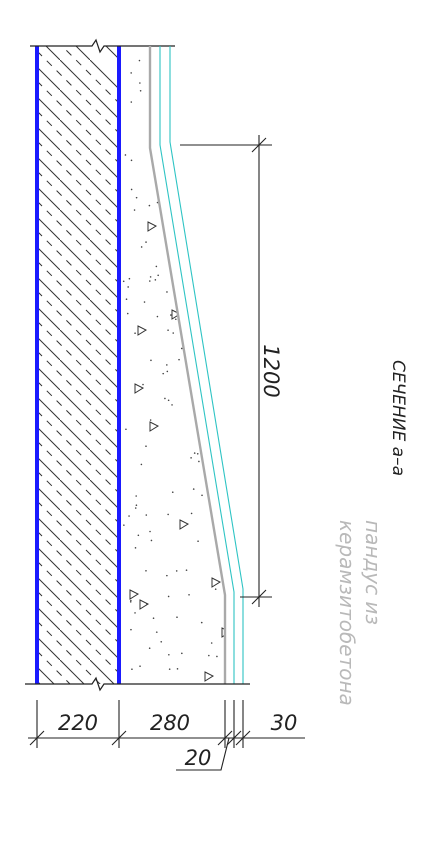 The height and width of the screenshot is (860, 427). Describe the element at coordinates (198, 758) in the screenshot. I see `dimension-20-label: 20` at that location.